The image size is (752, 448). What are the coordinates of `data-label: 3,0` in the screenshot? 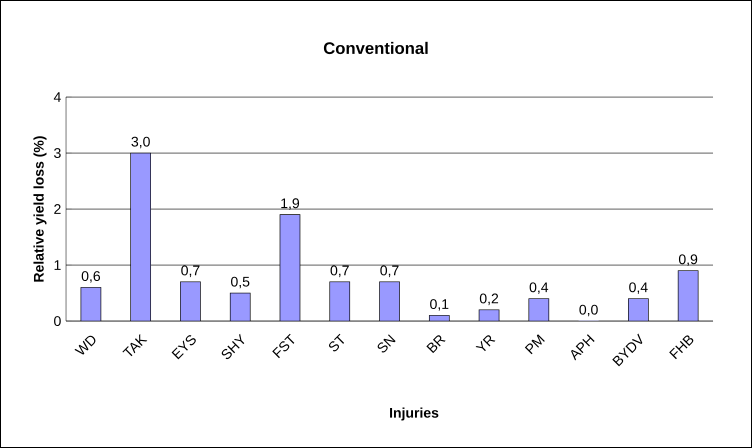 It's located at (140, 142).